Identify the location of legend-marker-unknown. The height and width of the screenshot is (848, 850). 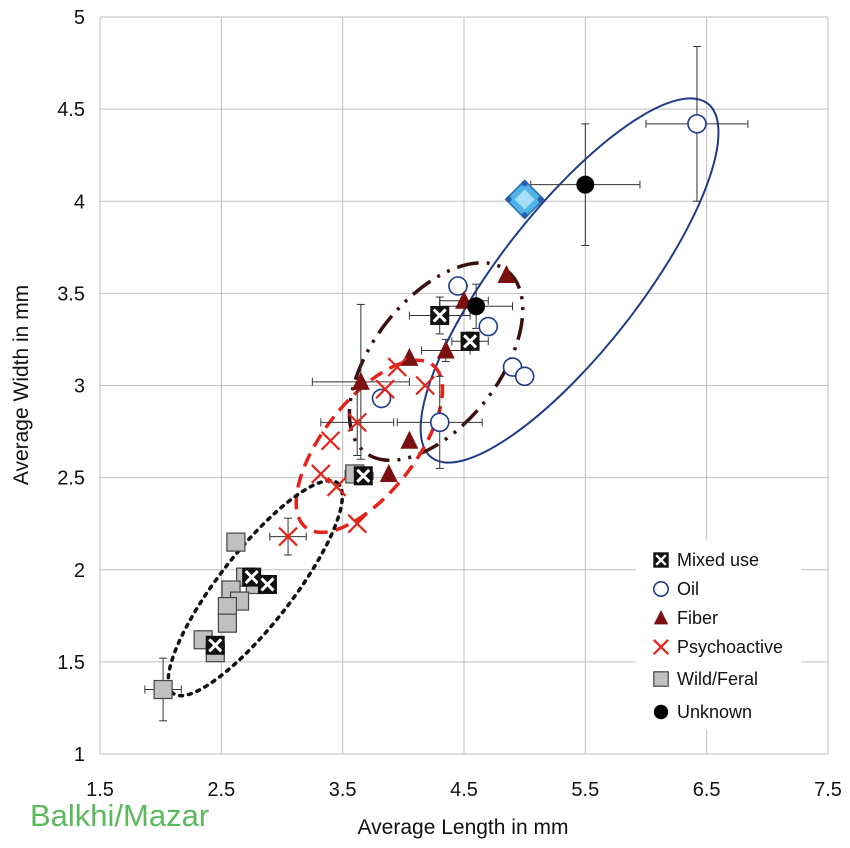
(661, 712).